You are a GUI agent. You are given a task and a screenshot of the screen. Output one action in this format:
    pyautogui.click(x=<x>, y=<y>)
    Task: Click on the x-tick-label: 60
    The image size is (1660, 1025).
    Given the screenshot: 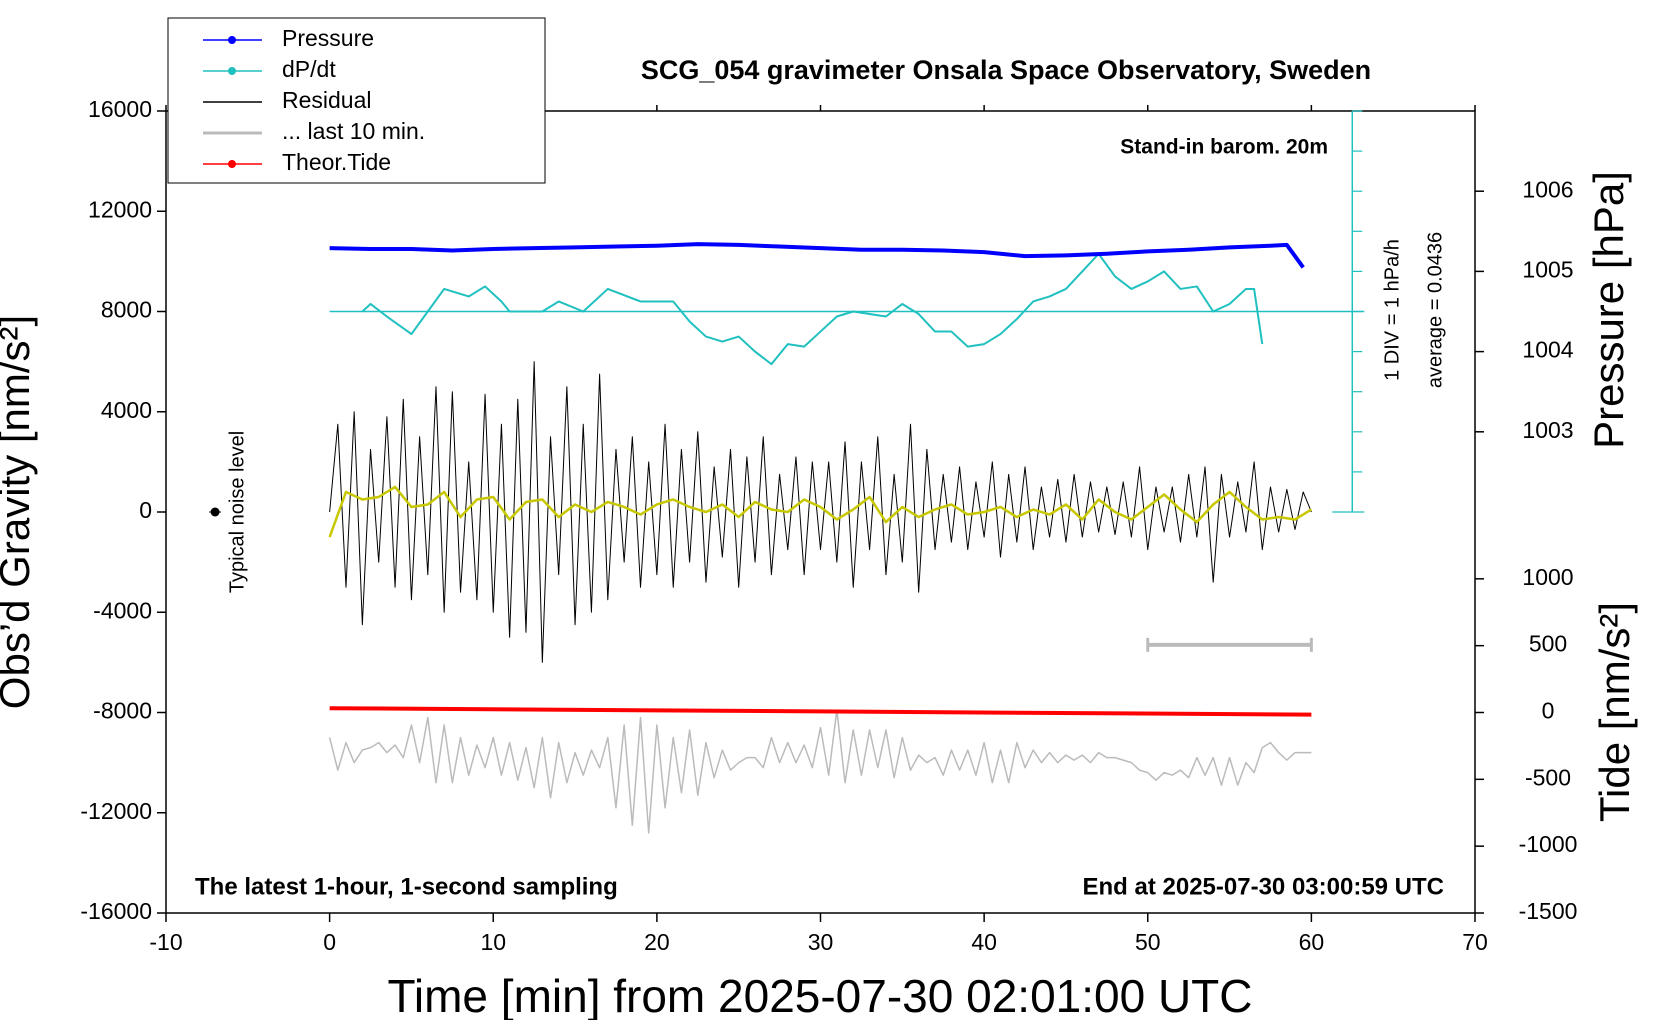 What is the action you would take?
    pyautogui.click(x=1312, y=942)
    